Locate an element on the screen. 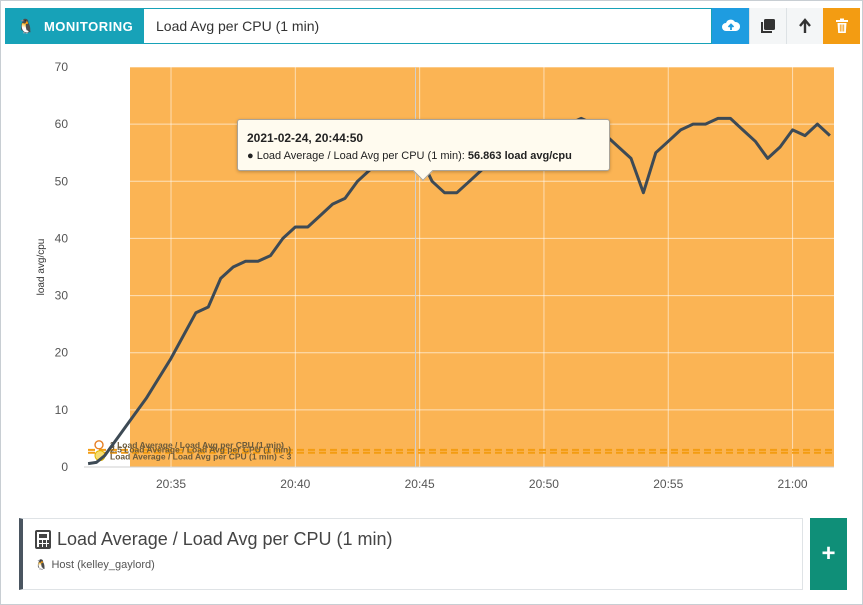  arrow-up-icon is located at coordinates (805, 25).